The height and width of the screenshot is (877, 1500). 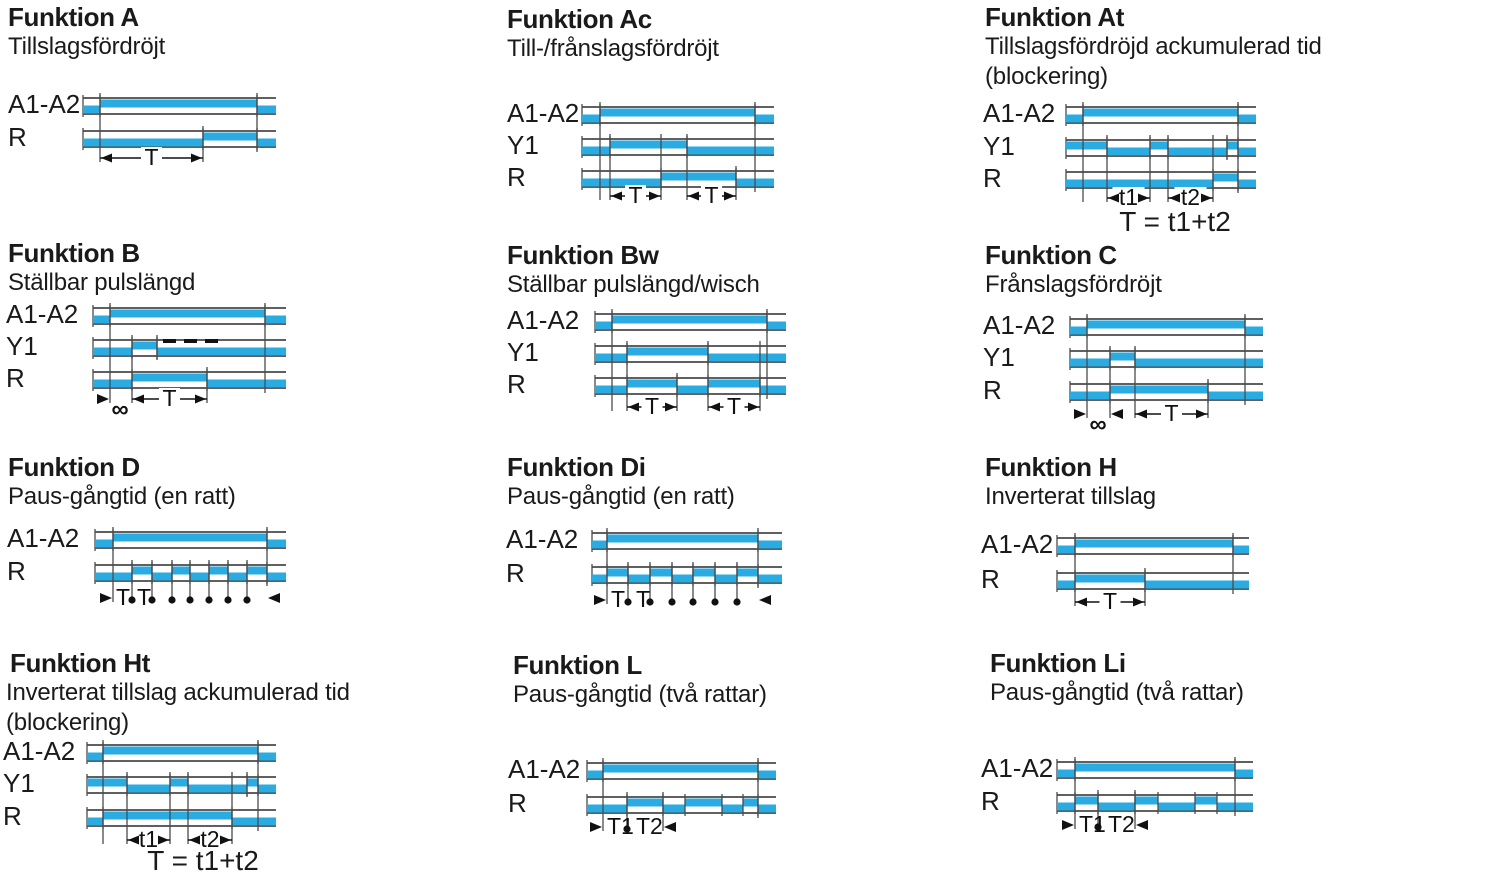 What do you see at coordinates (74, 467) in the screenshot?
I see `funktion-d-title: Funktion D` at bounding box center [74, 467].